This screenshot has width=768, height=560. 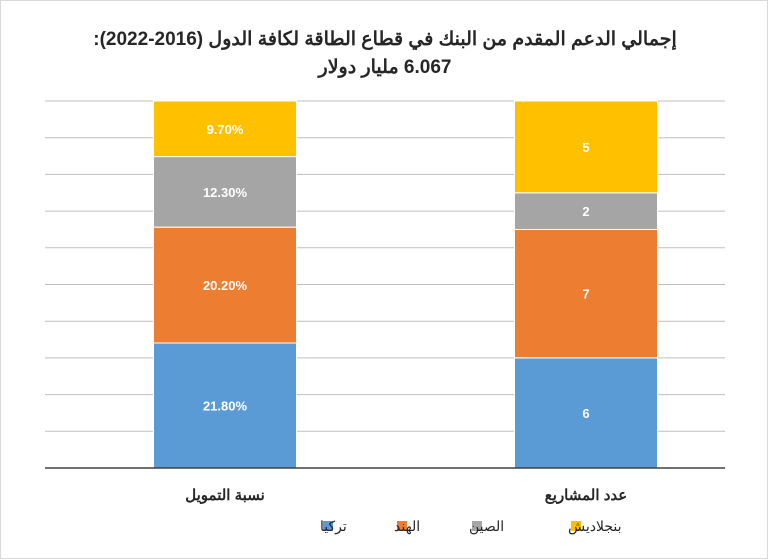 I want to click on x-tick-label: عدد المشاريع, so click(x=586, y=495).